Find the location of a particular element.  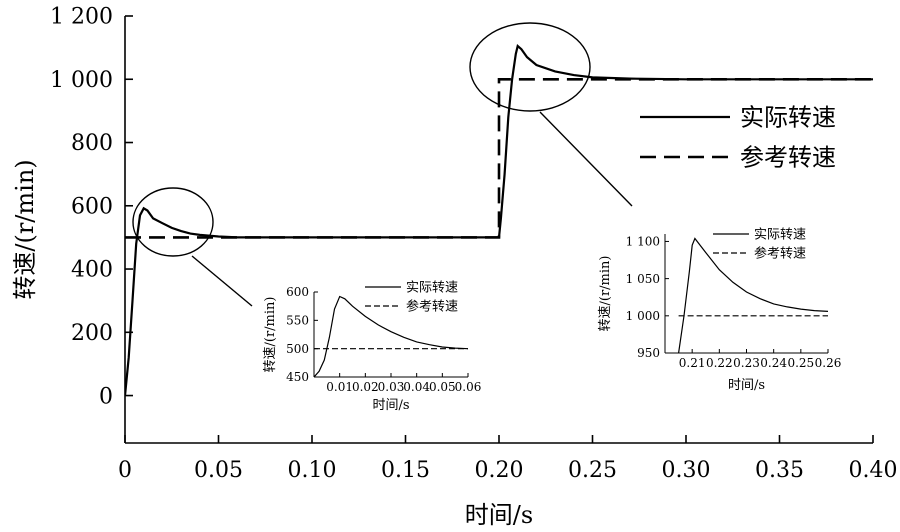

y-tick-label: 1 100 is located at coordinates (643, 242).